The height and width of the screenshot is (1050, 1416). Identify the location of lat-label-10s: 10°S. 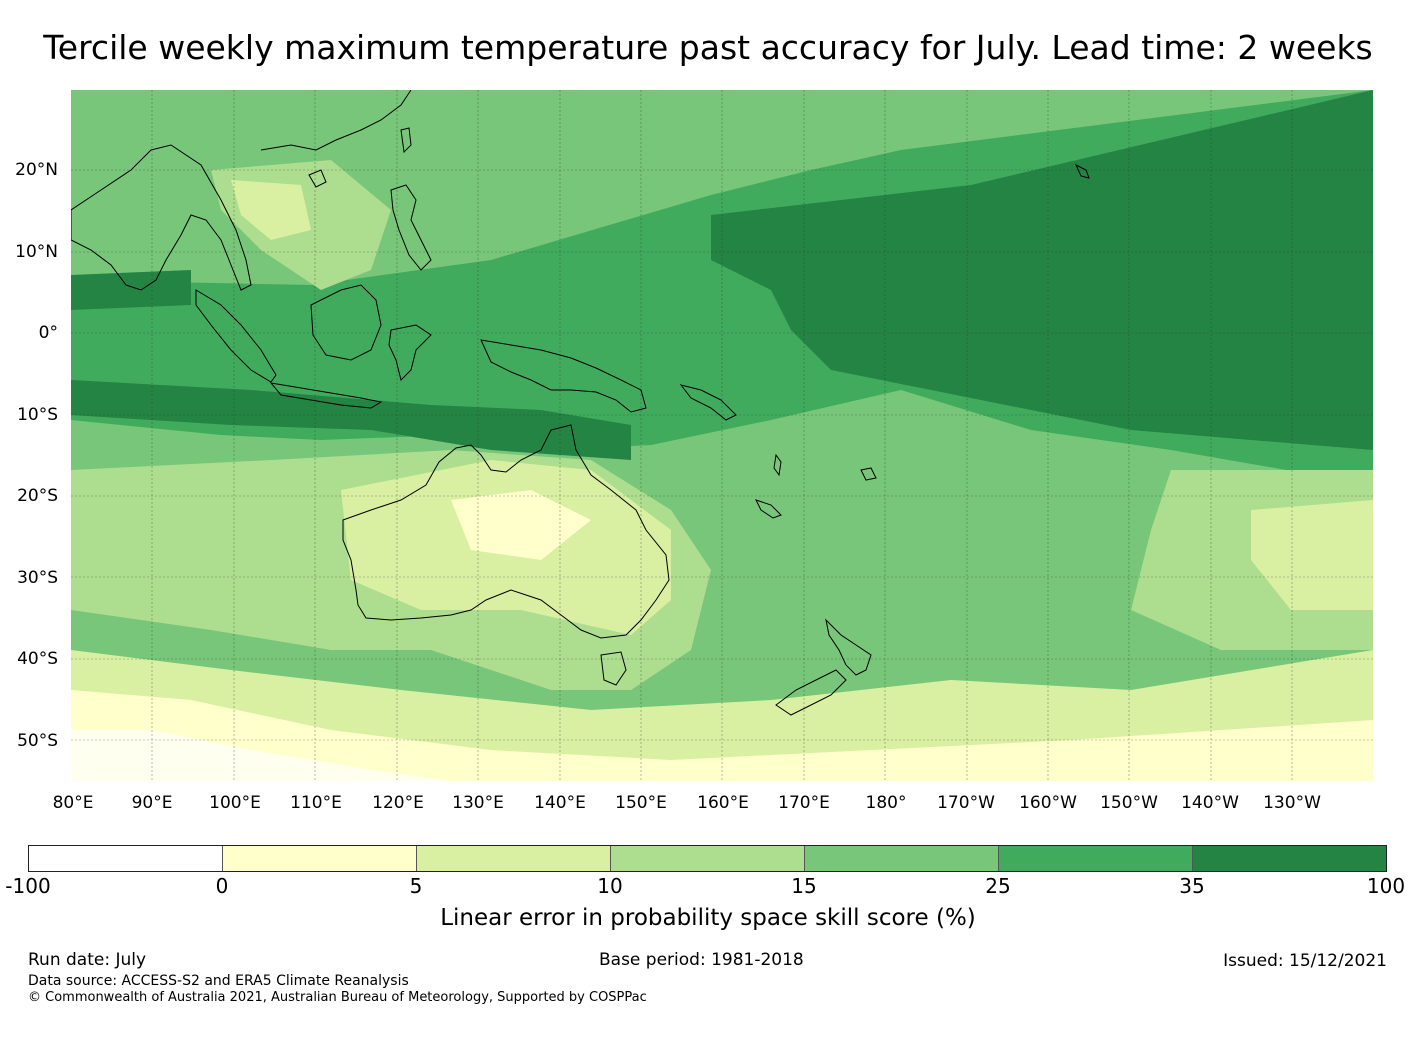
(37, 415).